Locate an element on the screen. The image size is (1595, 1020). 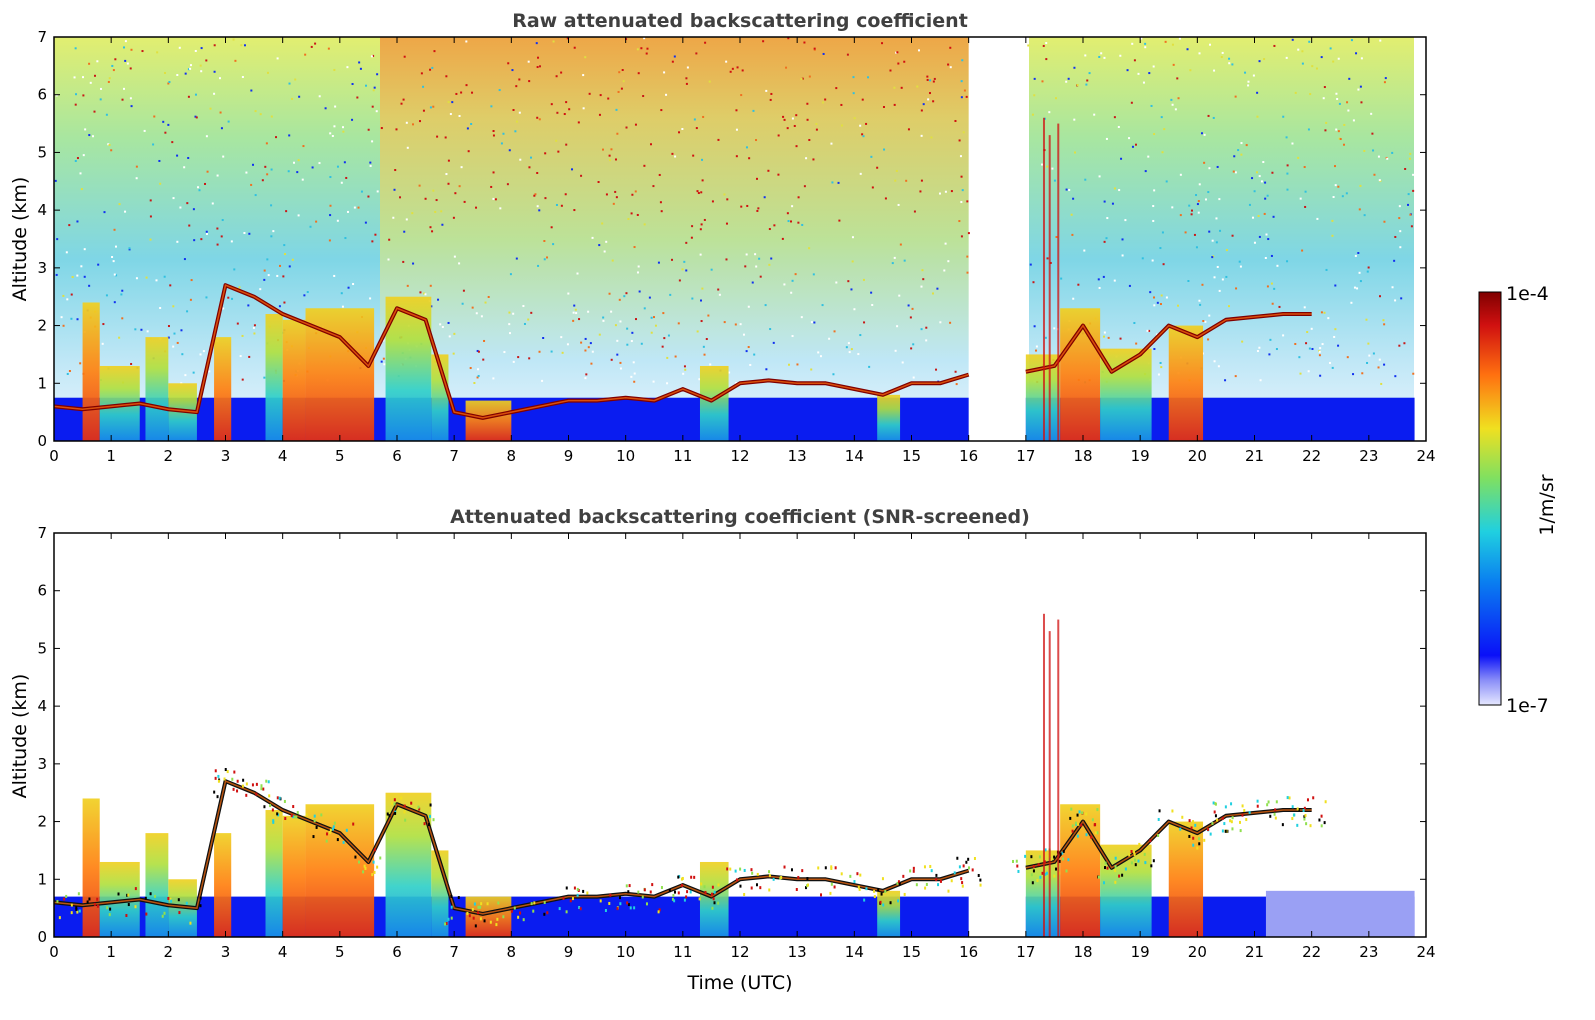
x-tick-label: 5 is located at coordinates (340, 952).